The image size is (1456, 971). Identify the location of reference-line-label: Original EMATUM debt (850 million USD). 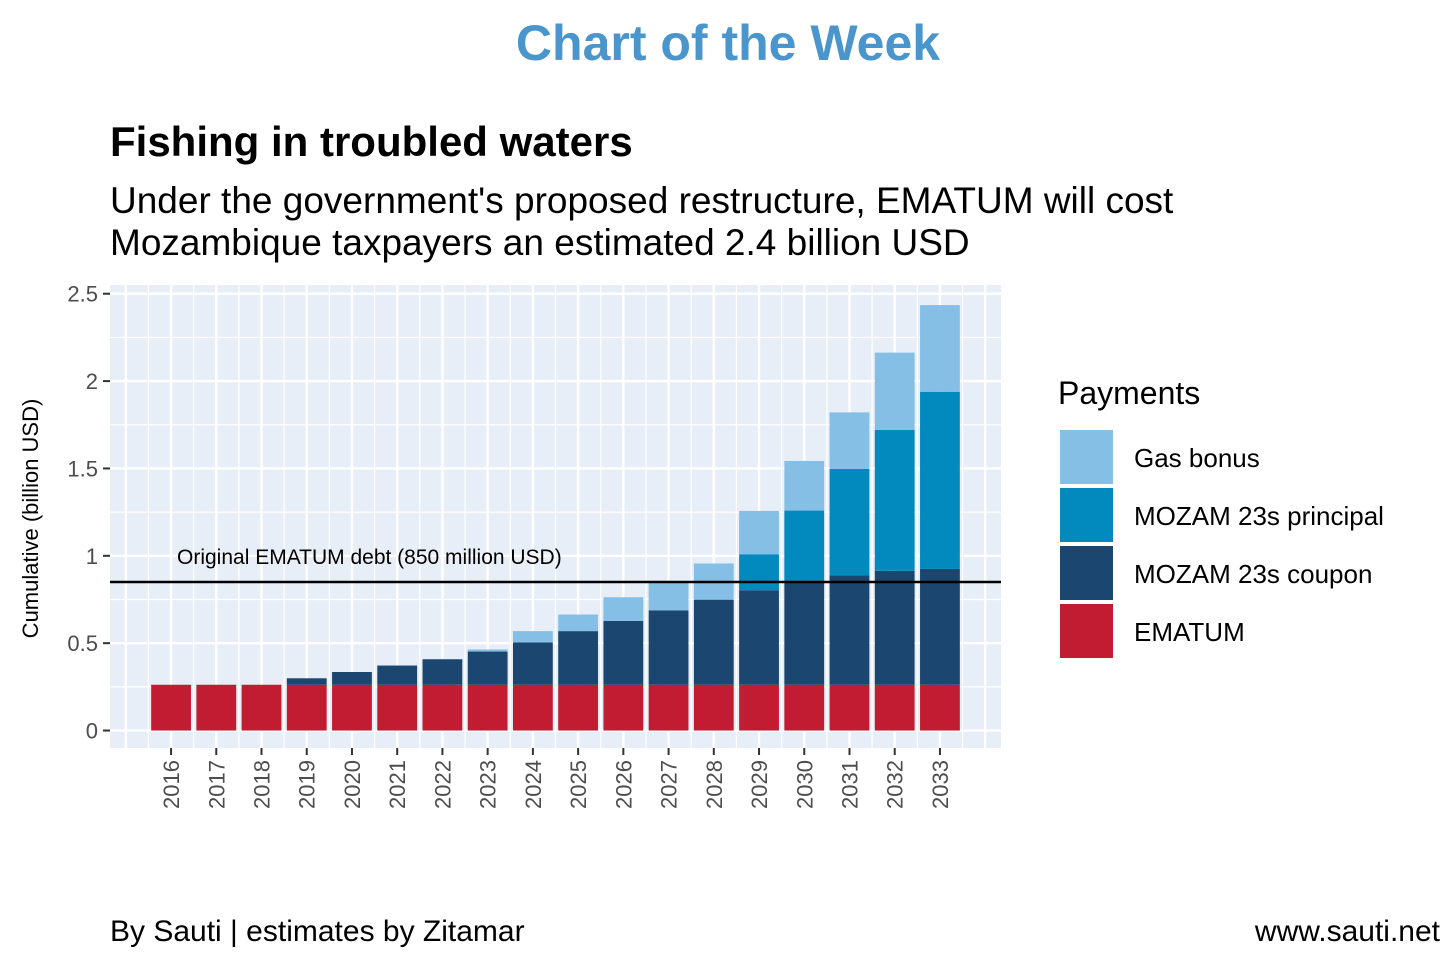
(369, 557).